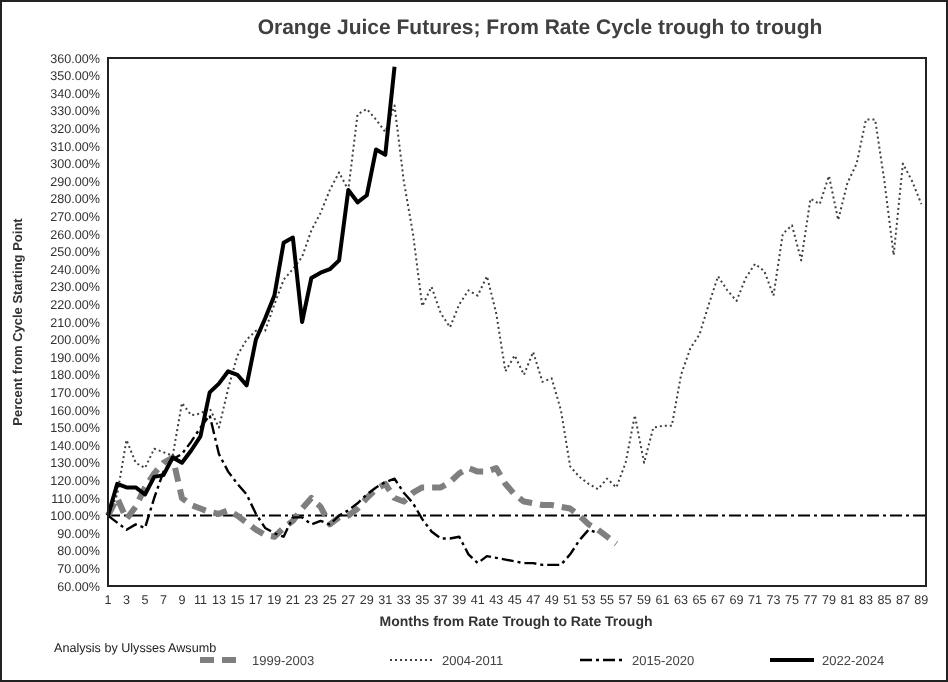 This screenshot has height=682, width=948. I want to click on chart-title: Orange Juice Futures; From Rate Cycle trough to trough, so click(540, 28).